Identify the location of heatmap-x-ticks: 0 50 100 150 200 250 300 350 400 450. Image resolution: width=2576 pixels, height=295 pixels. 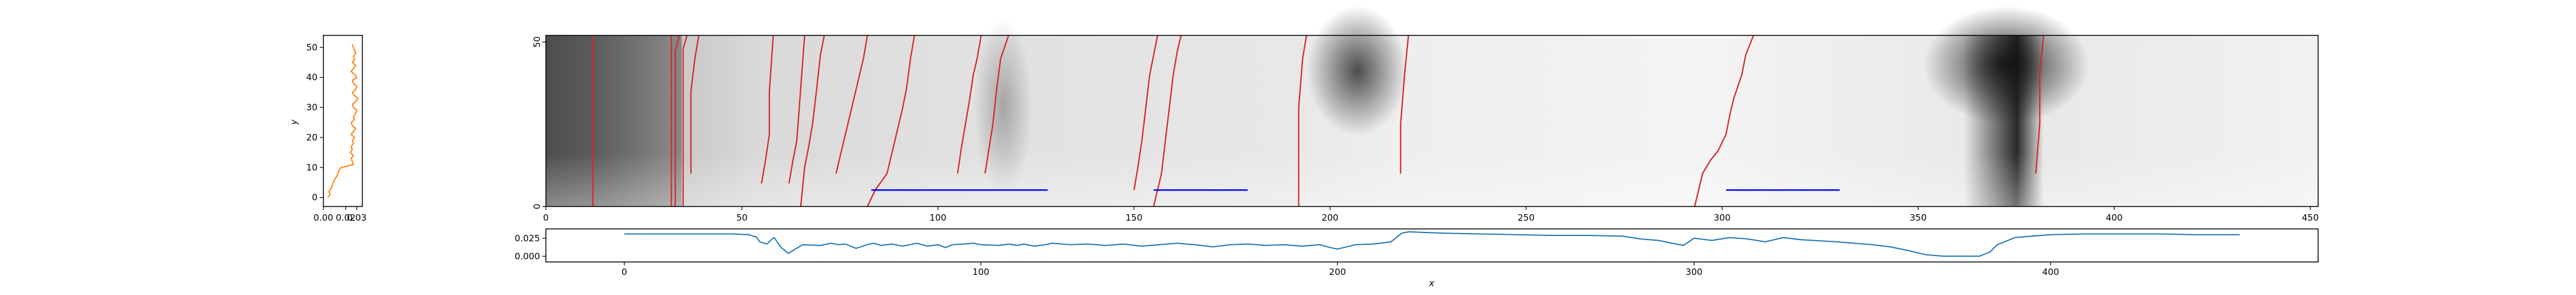
(1431, 214).